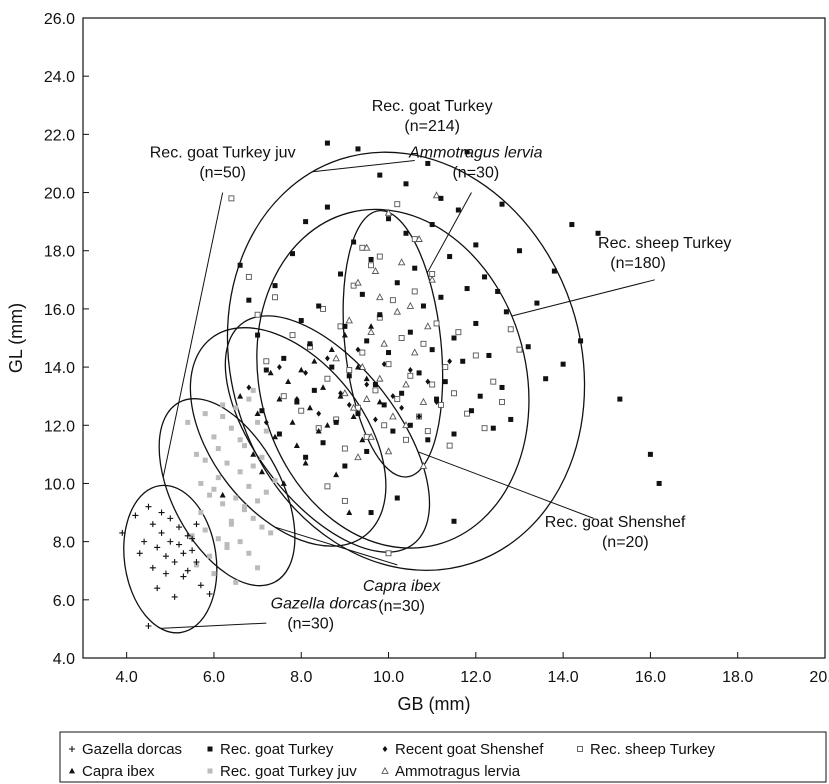  What do you see at coordinates (64, 601) in the screenshot?
I see `y-tick-label: 6.0` at bounding box center [64, 601].